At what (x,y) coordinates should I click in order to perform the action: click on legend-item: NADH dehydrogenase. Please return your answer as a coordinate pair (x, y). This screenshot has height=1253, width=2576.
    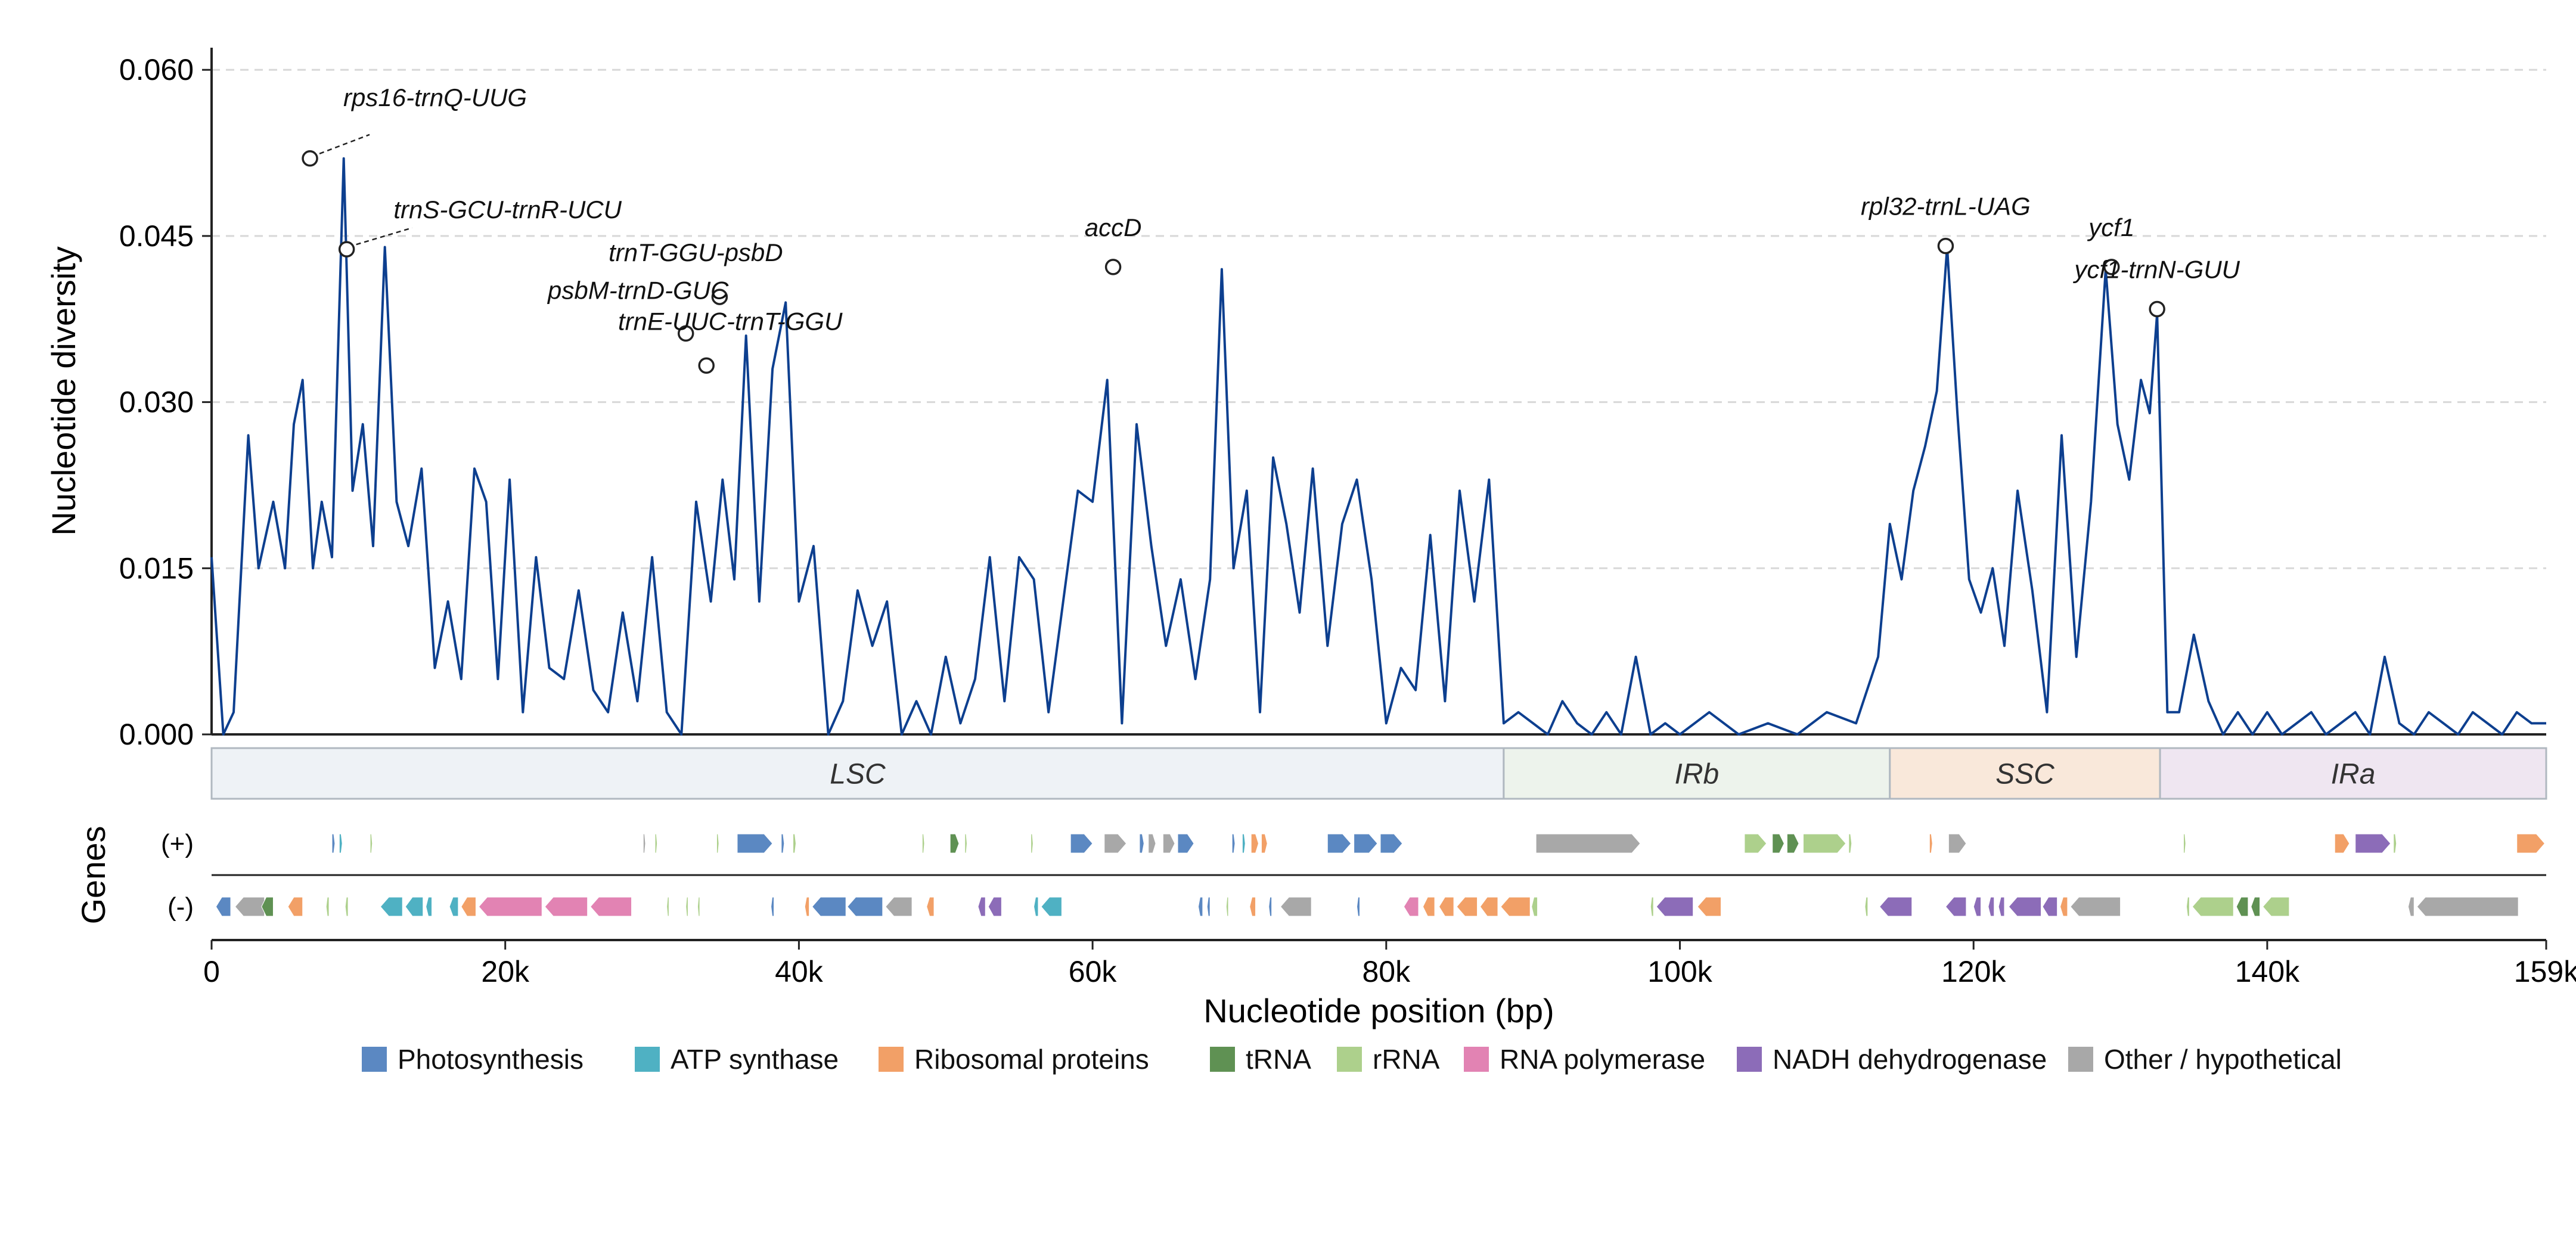
    Looking at the image, I should click on (1892, 1059).